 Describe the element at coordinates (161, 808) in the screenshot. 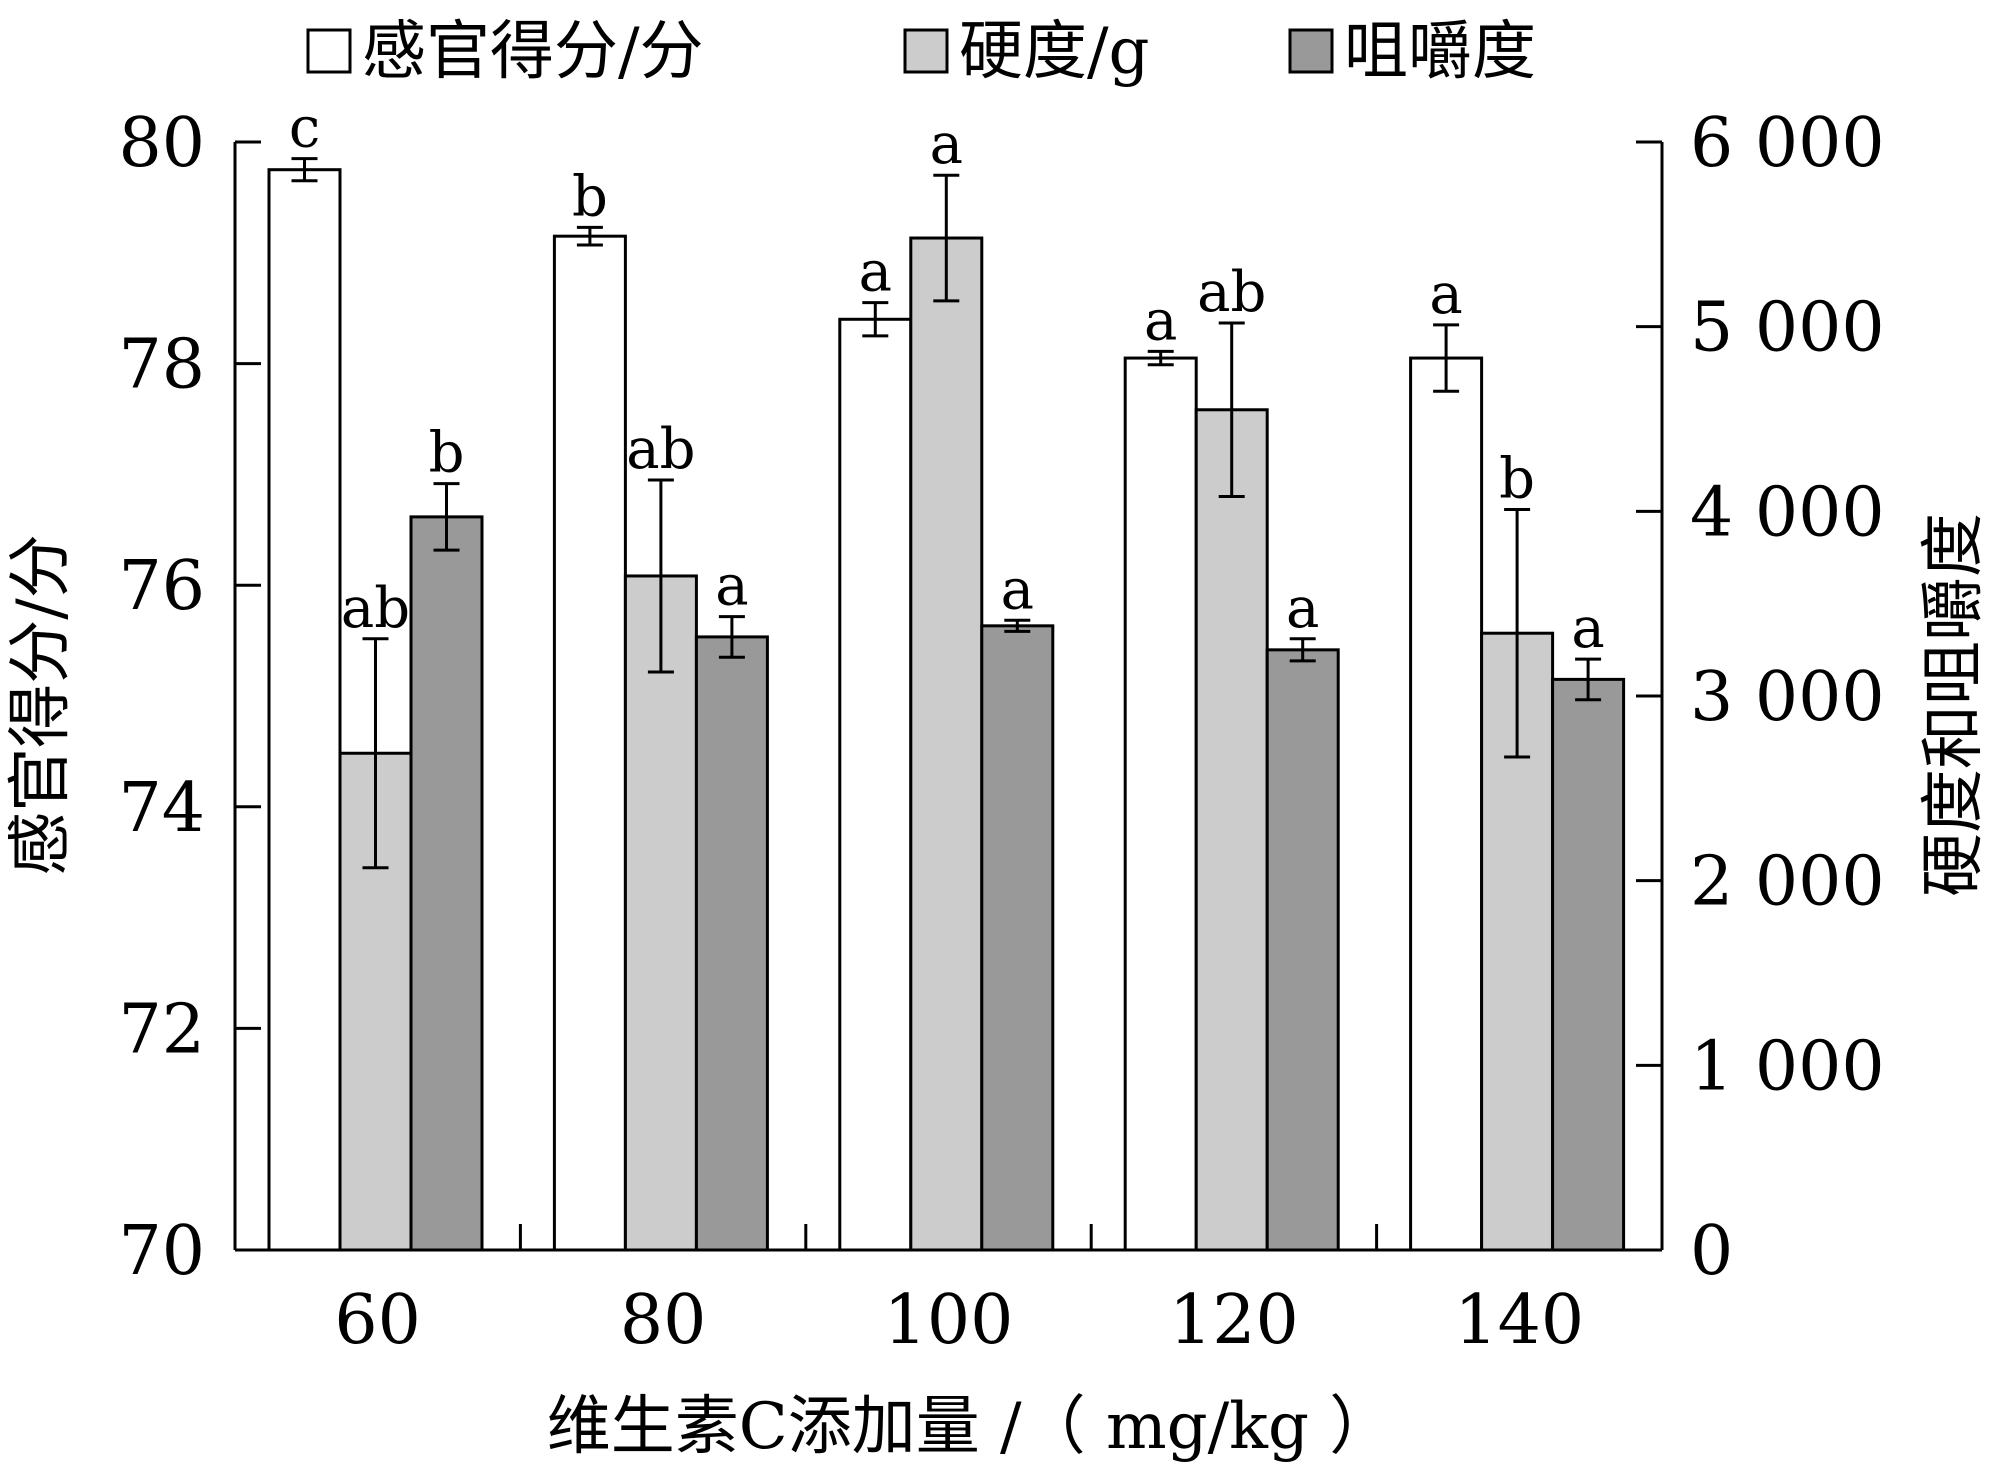

I see `y-left-tick-label-74: 74` at that location.